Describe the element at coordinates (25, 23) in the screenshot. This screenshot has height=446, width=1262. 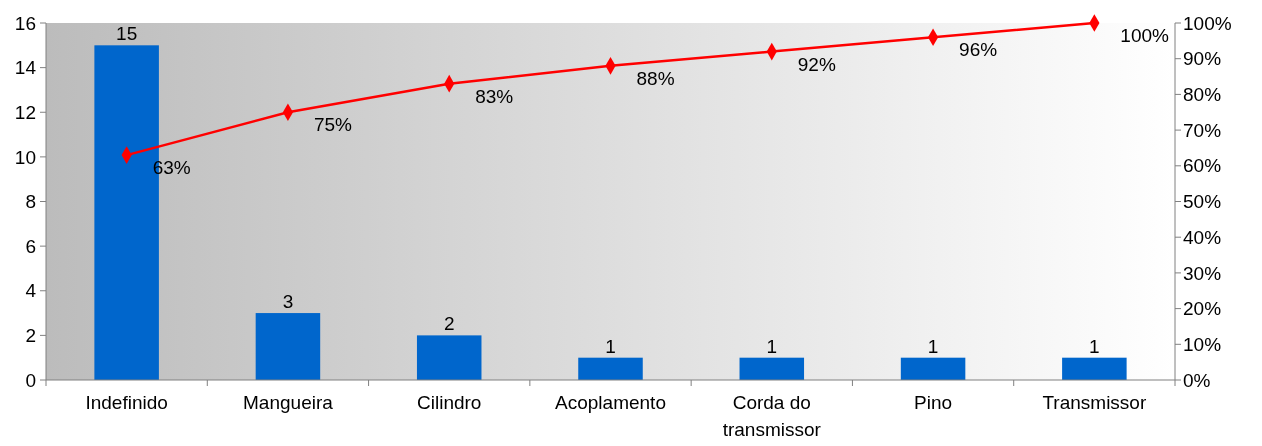
I see `y-tick-label: 16` at that location.